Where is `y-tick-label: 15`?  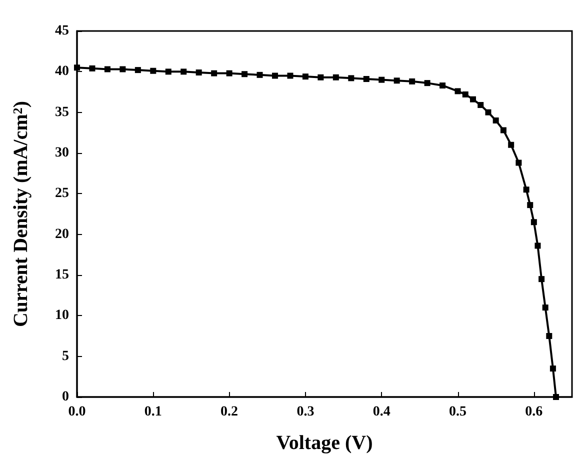 y-tick-label: 15 is located at coordinates (62, 275).